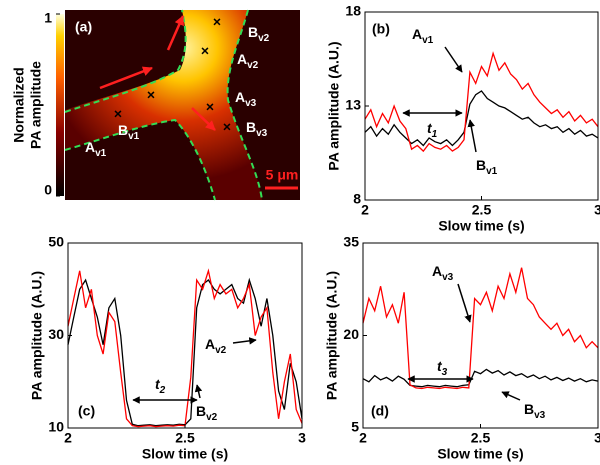 The width and height of the screenshot is (600, 465). What do you see at coordinates (48, 18) in the screenshot?
I see `colorbar-tick-label: 1` at bounding box center [48, 18].